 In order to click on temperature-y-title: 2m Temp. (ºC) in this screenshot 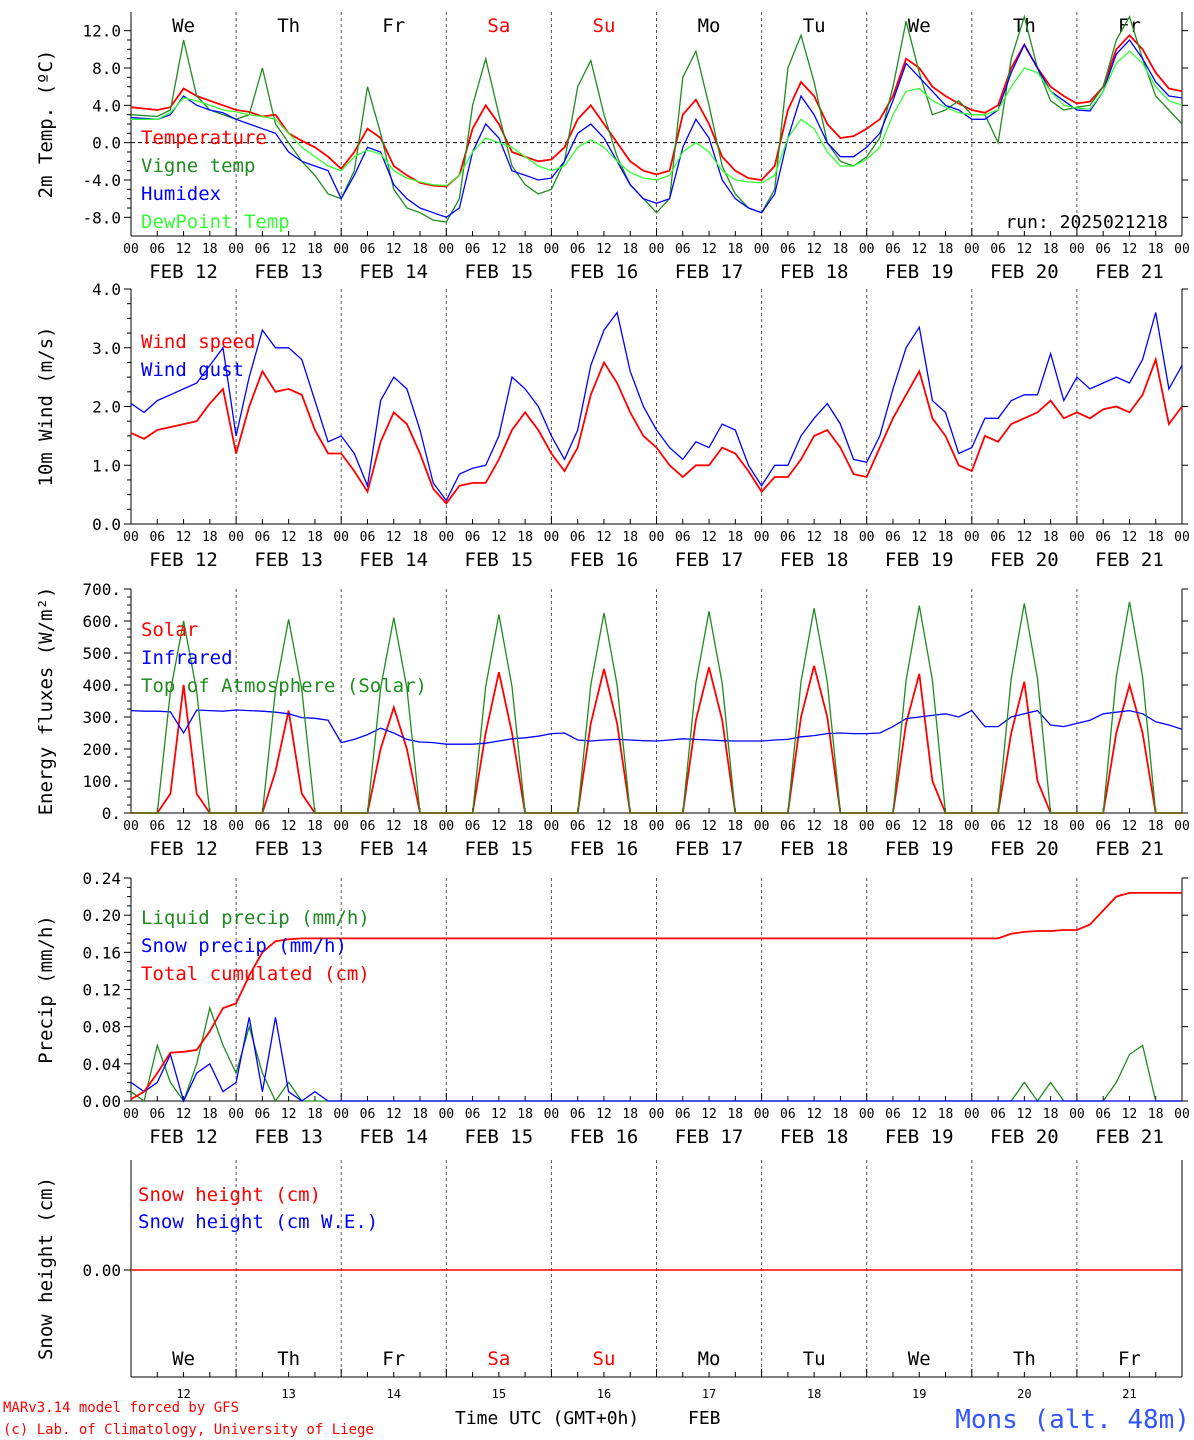, I will do `click(46, 124)`.